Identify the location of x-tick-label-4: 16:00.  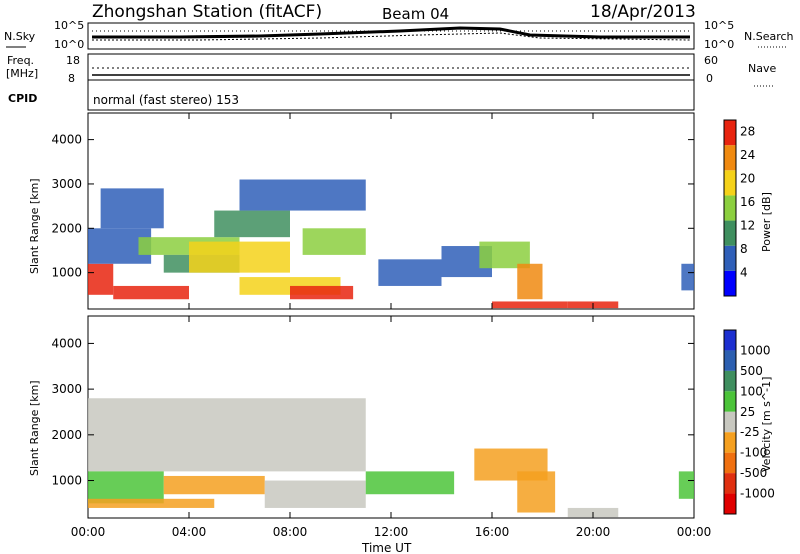
(492, 532).